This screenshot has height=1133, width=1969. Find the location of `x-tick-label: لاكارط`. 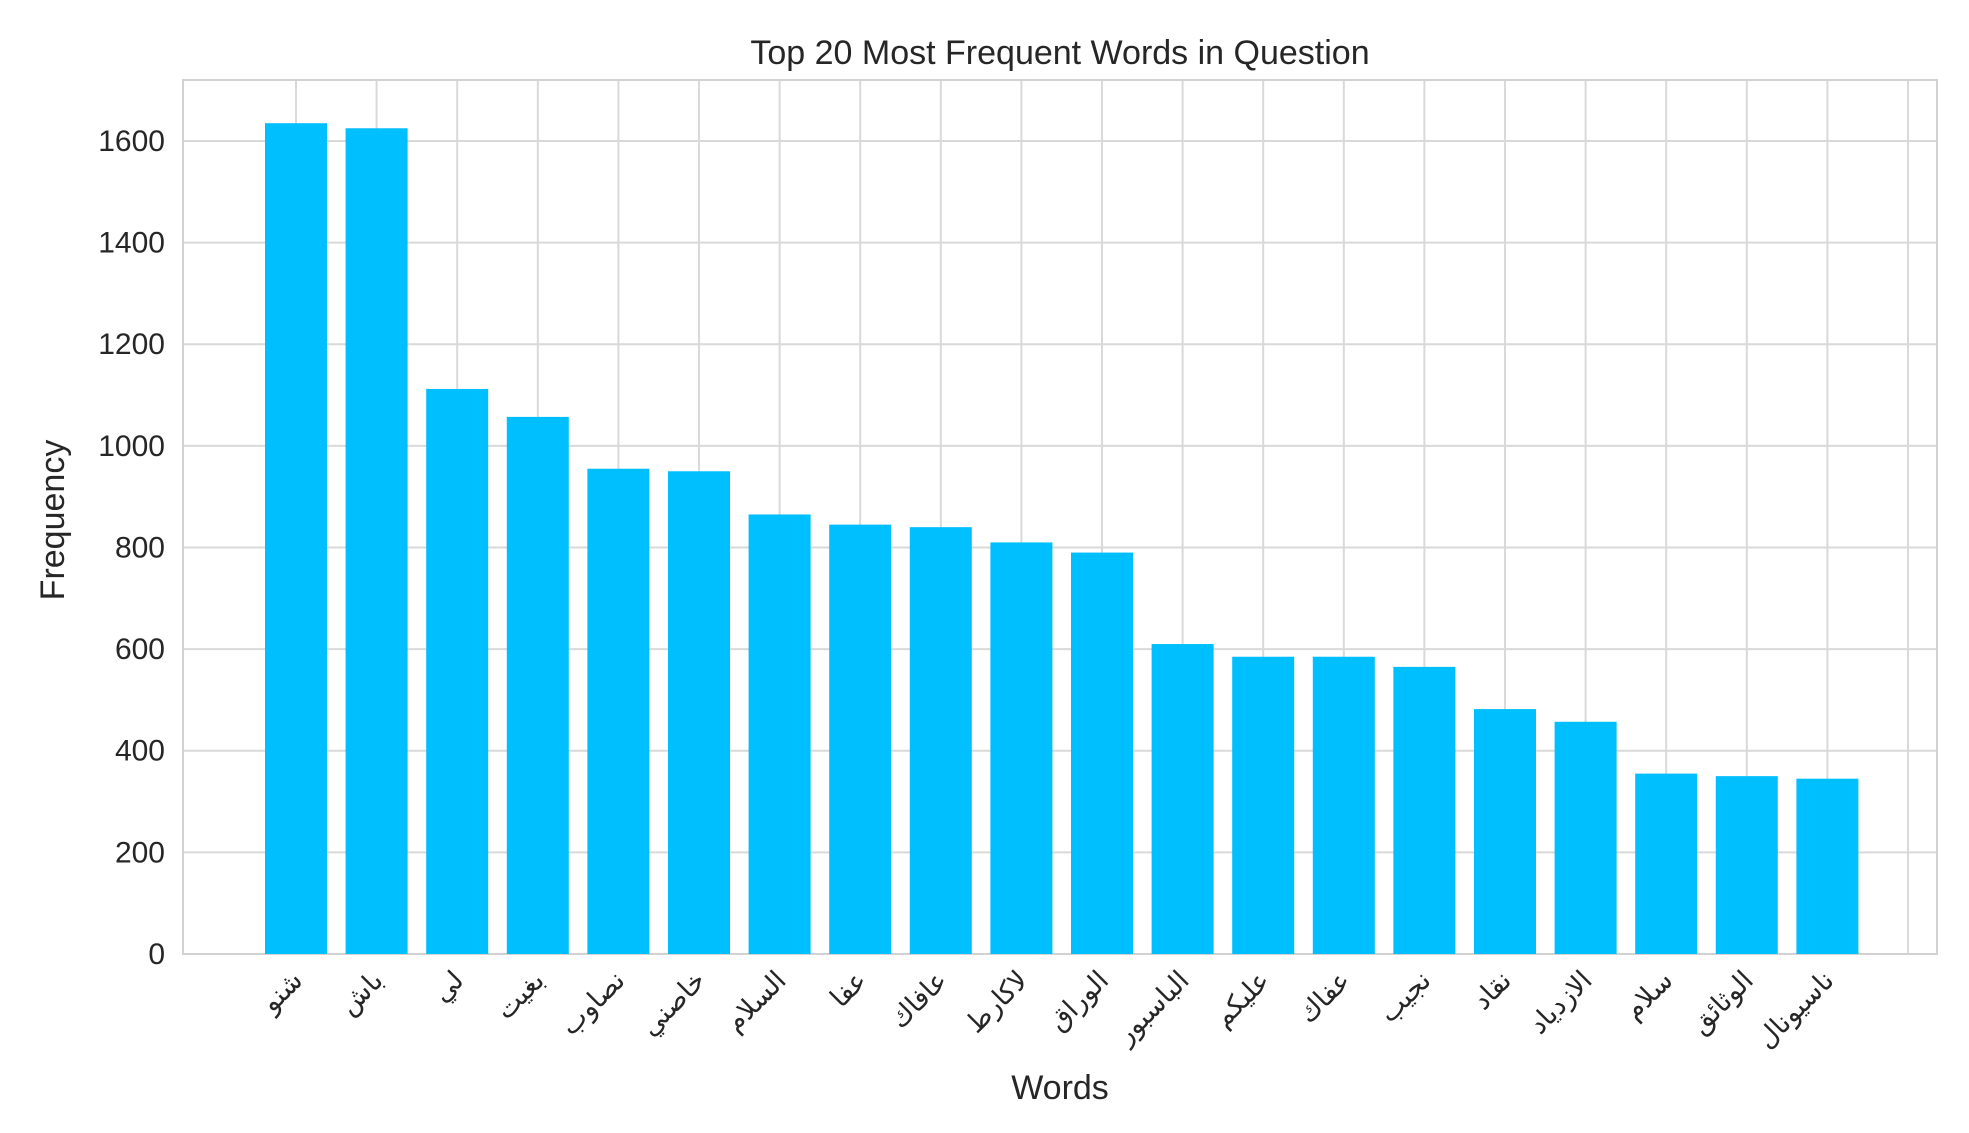

x-tick-label: لاكارط is located at coordinates (997, 1002).